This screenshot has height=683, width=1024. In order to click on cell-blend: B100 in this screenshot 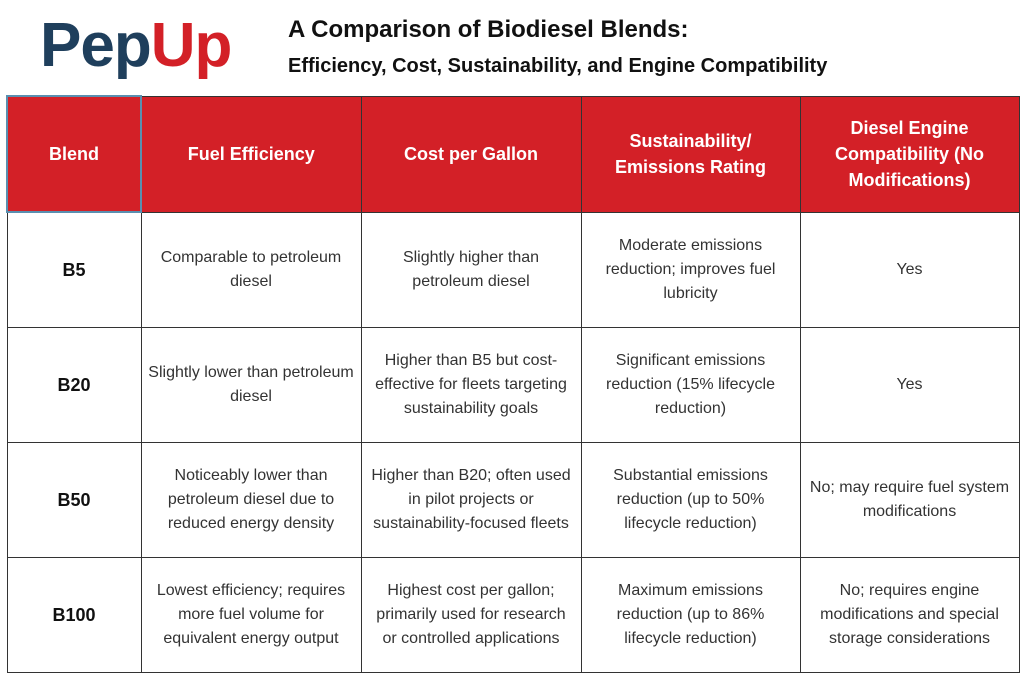, I will do `click(74, 615)`.